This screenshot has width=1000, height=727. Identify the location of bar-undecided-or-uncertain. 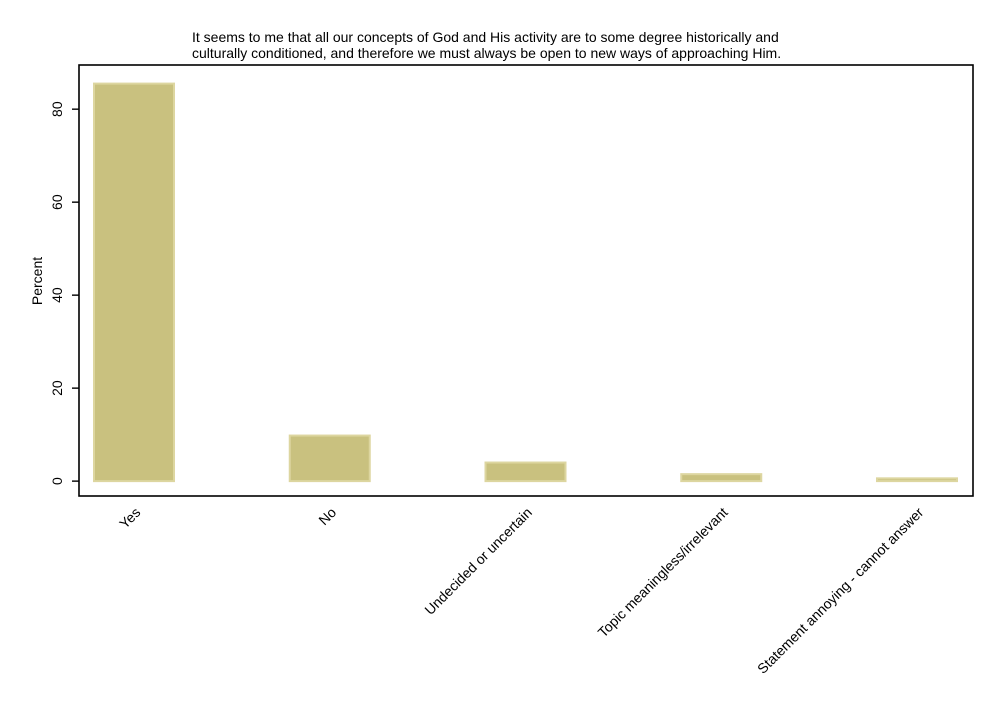
(525, 472).